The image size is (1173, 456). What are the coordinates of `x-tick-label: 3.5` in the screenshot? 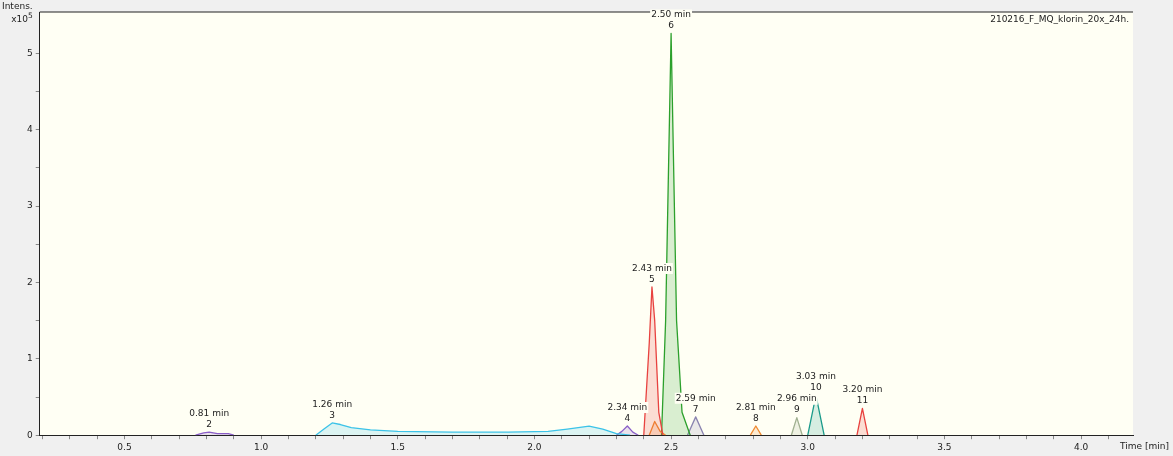 It's located at (944, 446).